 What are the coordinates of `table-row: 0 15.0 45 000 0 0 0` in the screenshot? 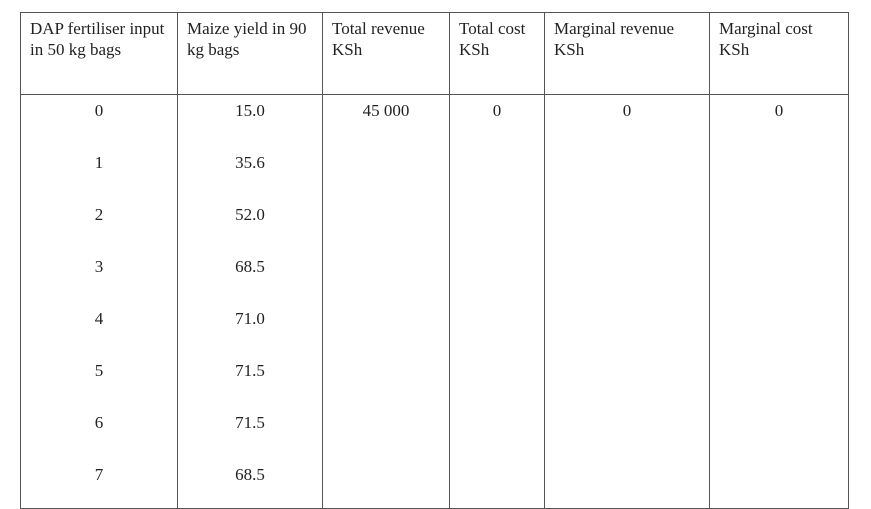 It's located at (434, 120).